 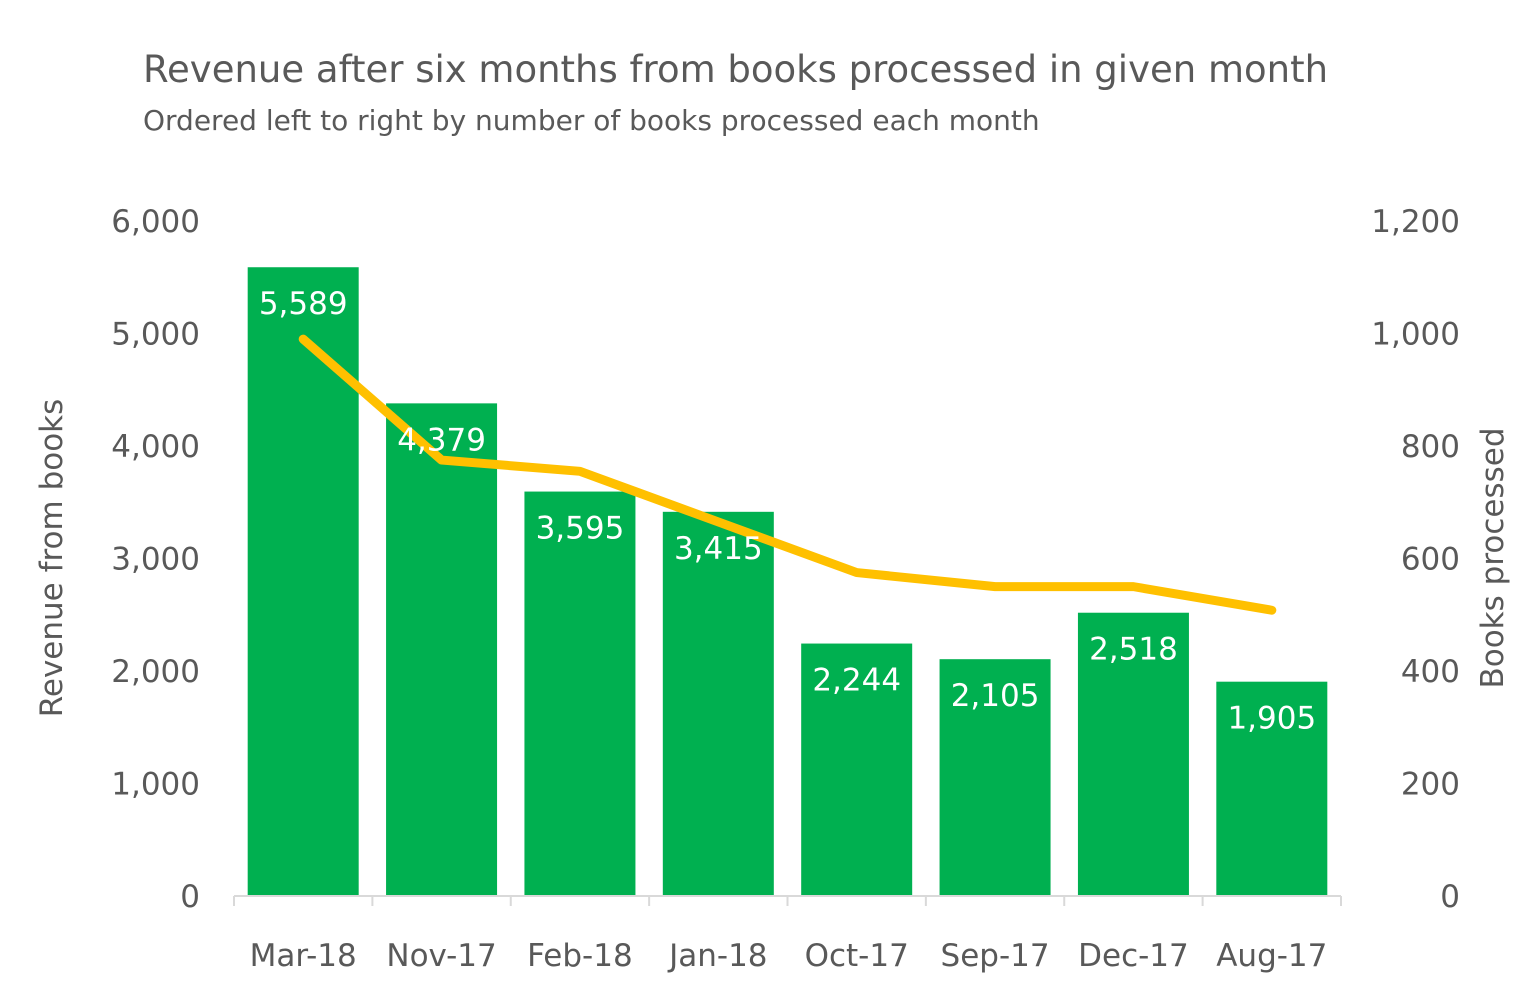 I want to click on y-tick-label: 0, so click(x=190, y=897).